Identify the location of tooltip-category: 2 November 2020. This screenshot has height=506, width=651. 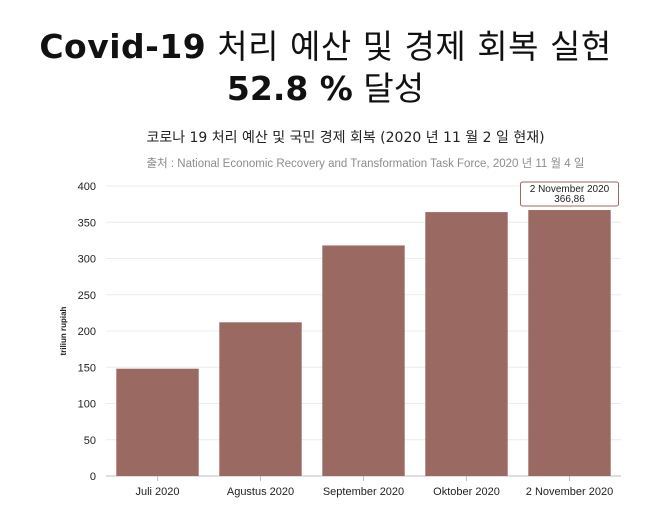
(570, 189).